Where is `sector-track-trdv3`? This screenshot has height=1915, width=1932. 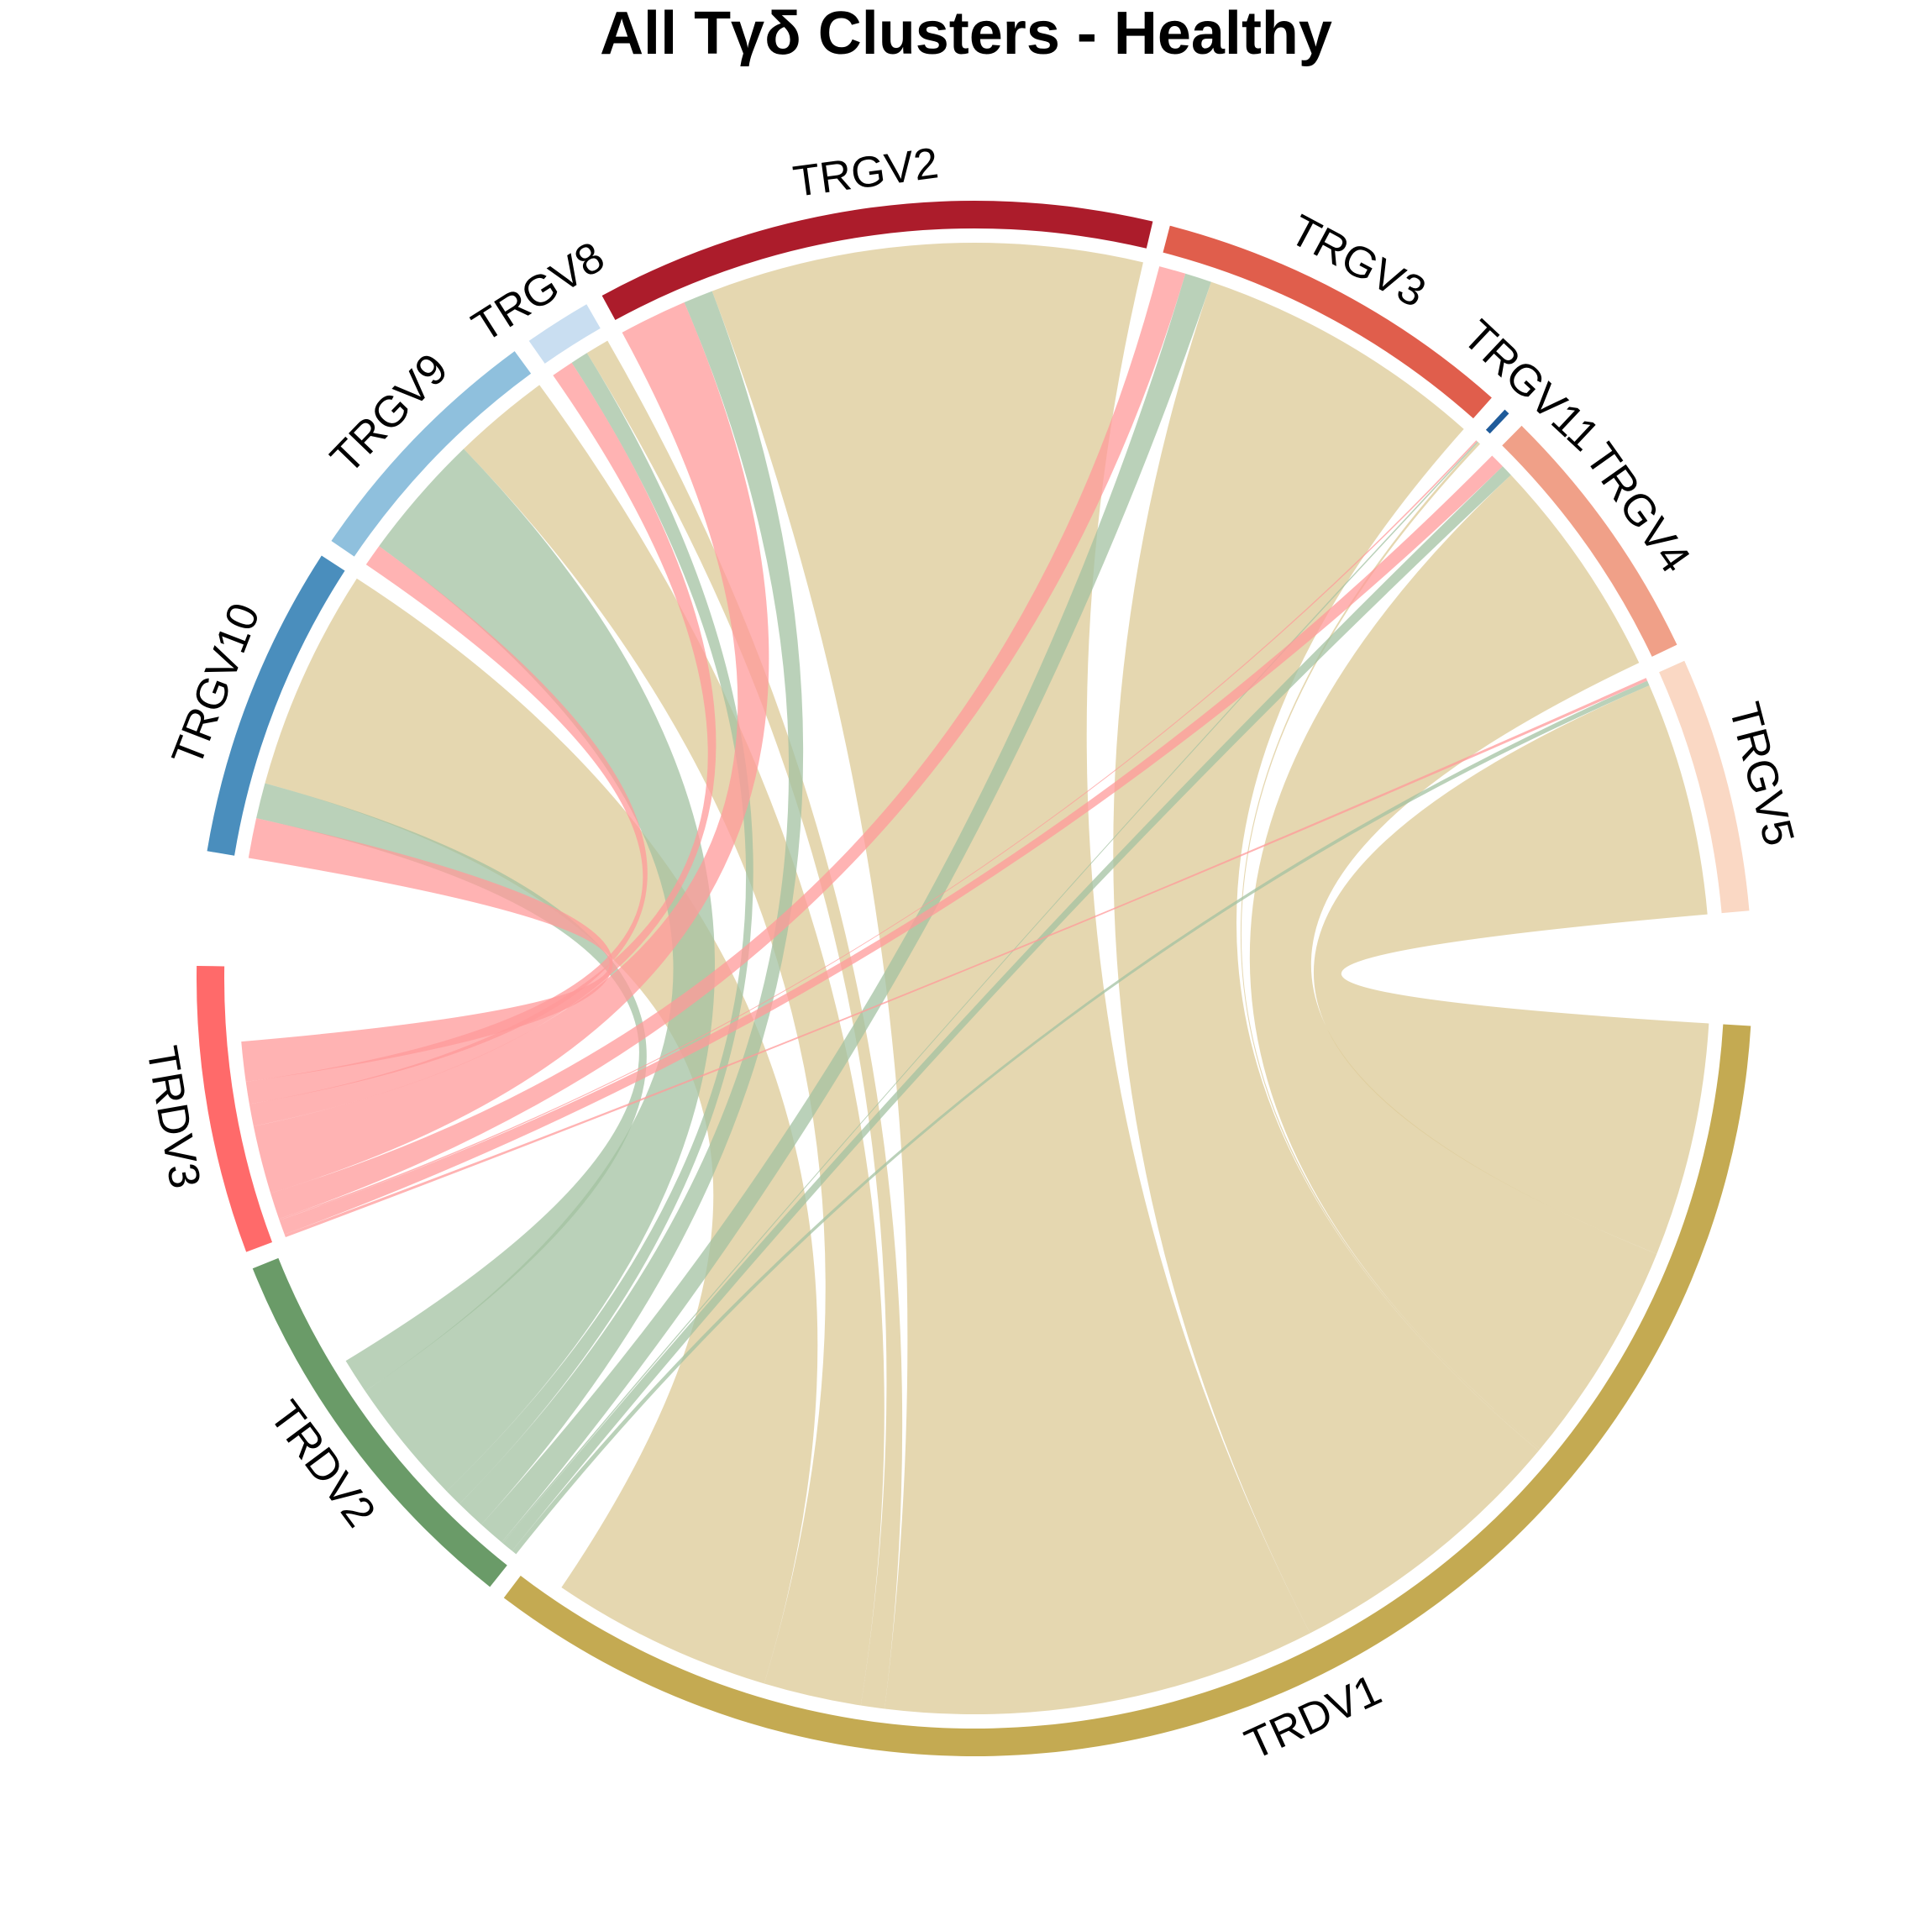 sector-track-trdv3 is located at coordinates (235, 1108).